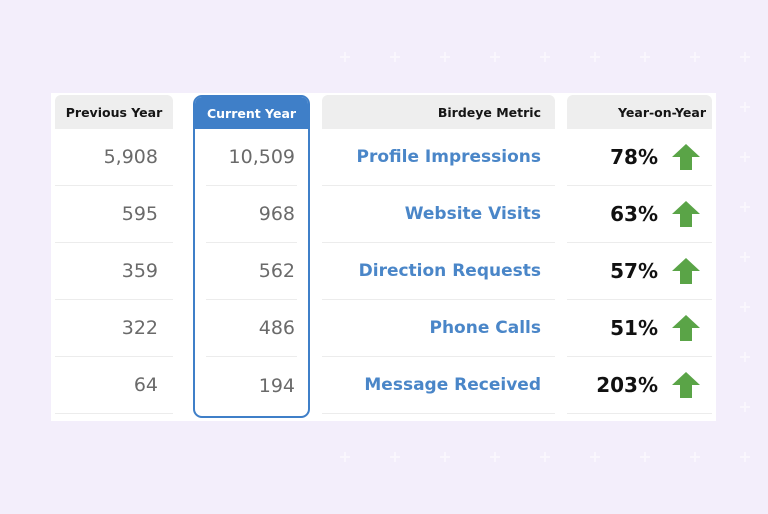 This screenshot has height=514, width=768. I want to click on yoy-header: Year-on-Year, so click(639, 112).